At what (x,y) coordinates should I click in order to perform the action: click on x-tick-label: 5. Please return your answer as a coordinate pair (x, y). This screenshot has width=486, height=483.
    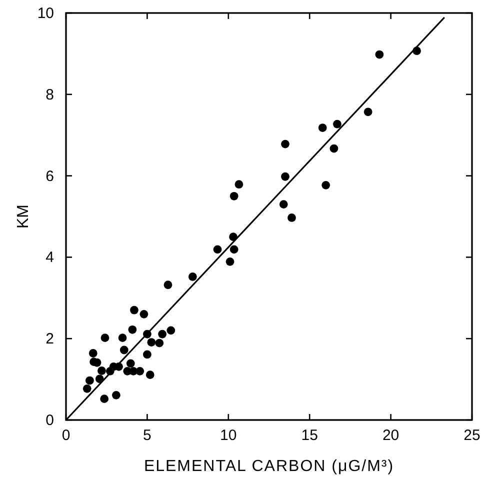
    Looking at the image, I should click on (147, 435).